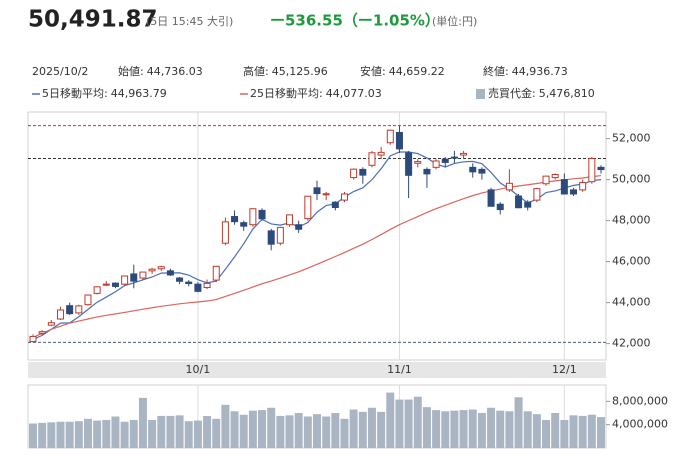  I want to click on price: 50,491.87, so click(93, 20).